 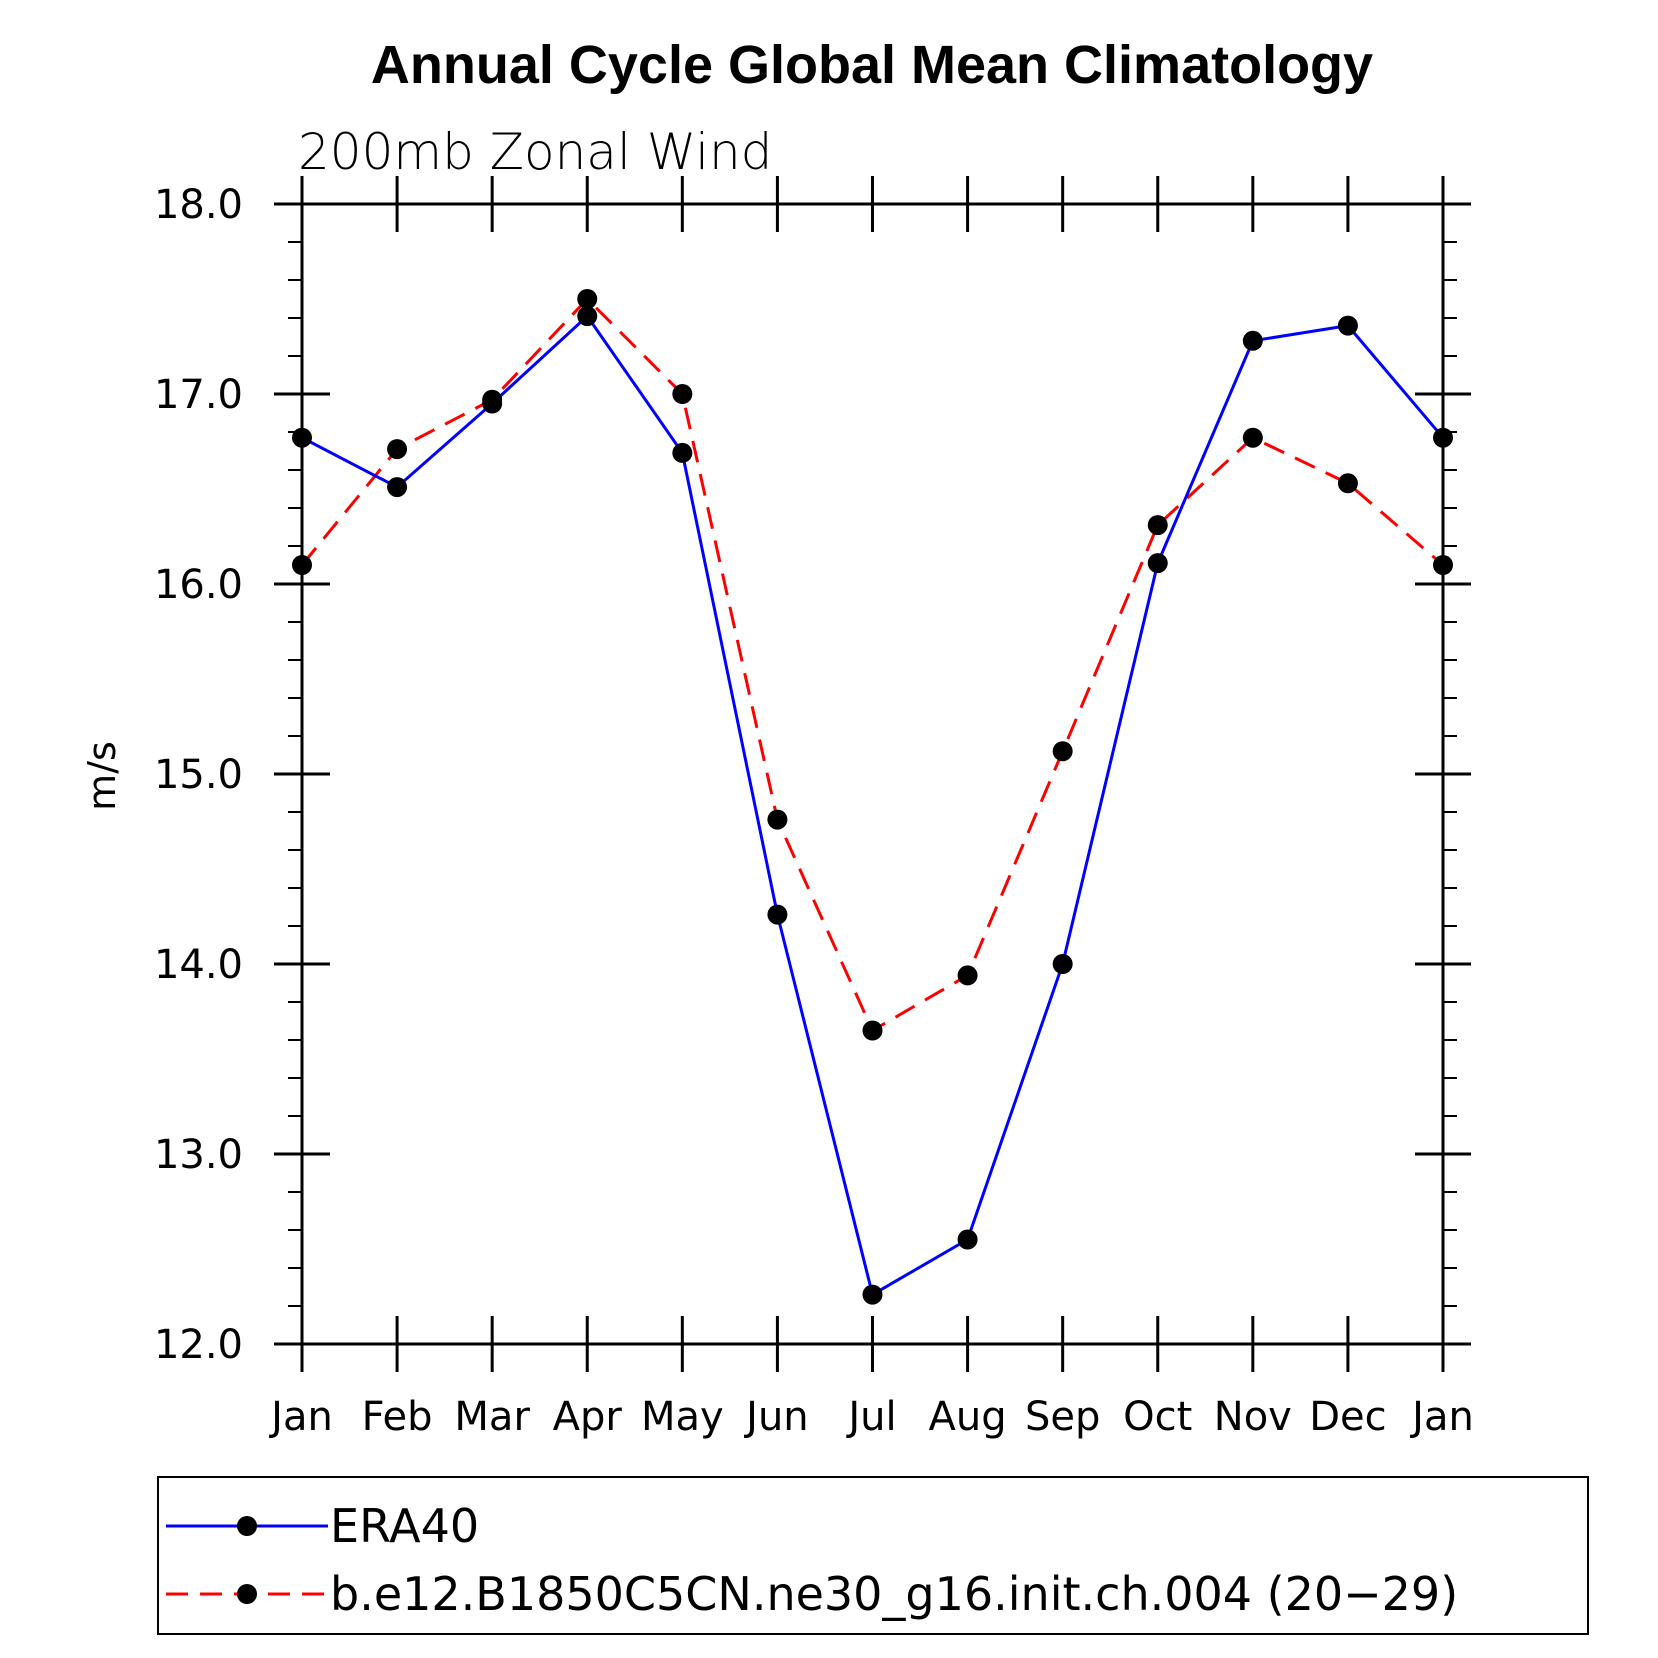 I want to click on y-axis-label: m/s, so click(x=102, y=776).